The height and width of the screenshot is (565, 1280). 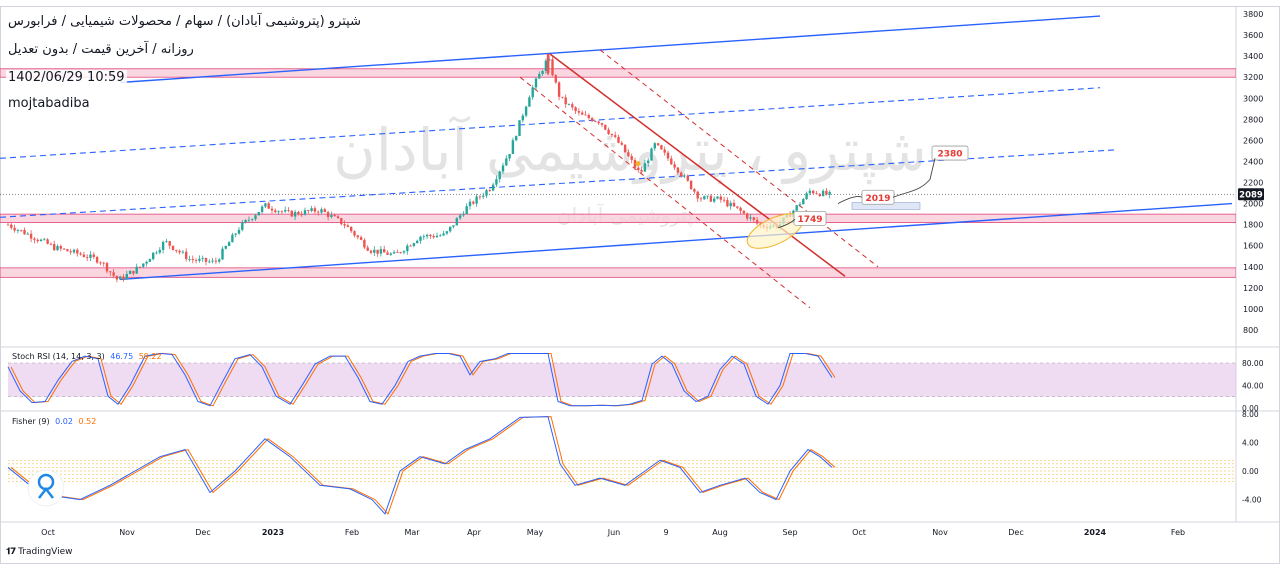 I want to click on stoch-rsi-tick-label: 0.00, so click(x=1250, y=408).